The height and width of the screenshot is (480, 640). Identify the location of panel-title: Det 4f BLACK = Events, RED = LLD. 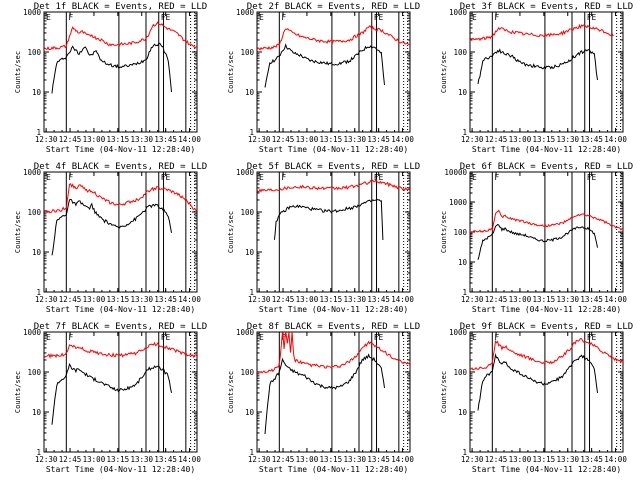
(120, 167).